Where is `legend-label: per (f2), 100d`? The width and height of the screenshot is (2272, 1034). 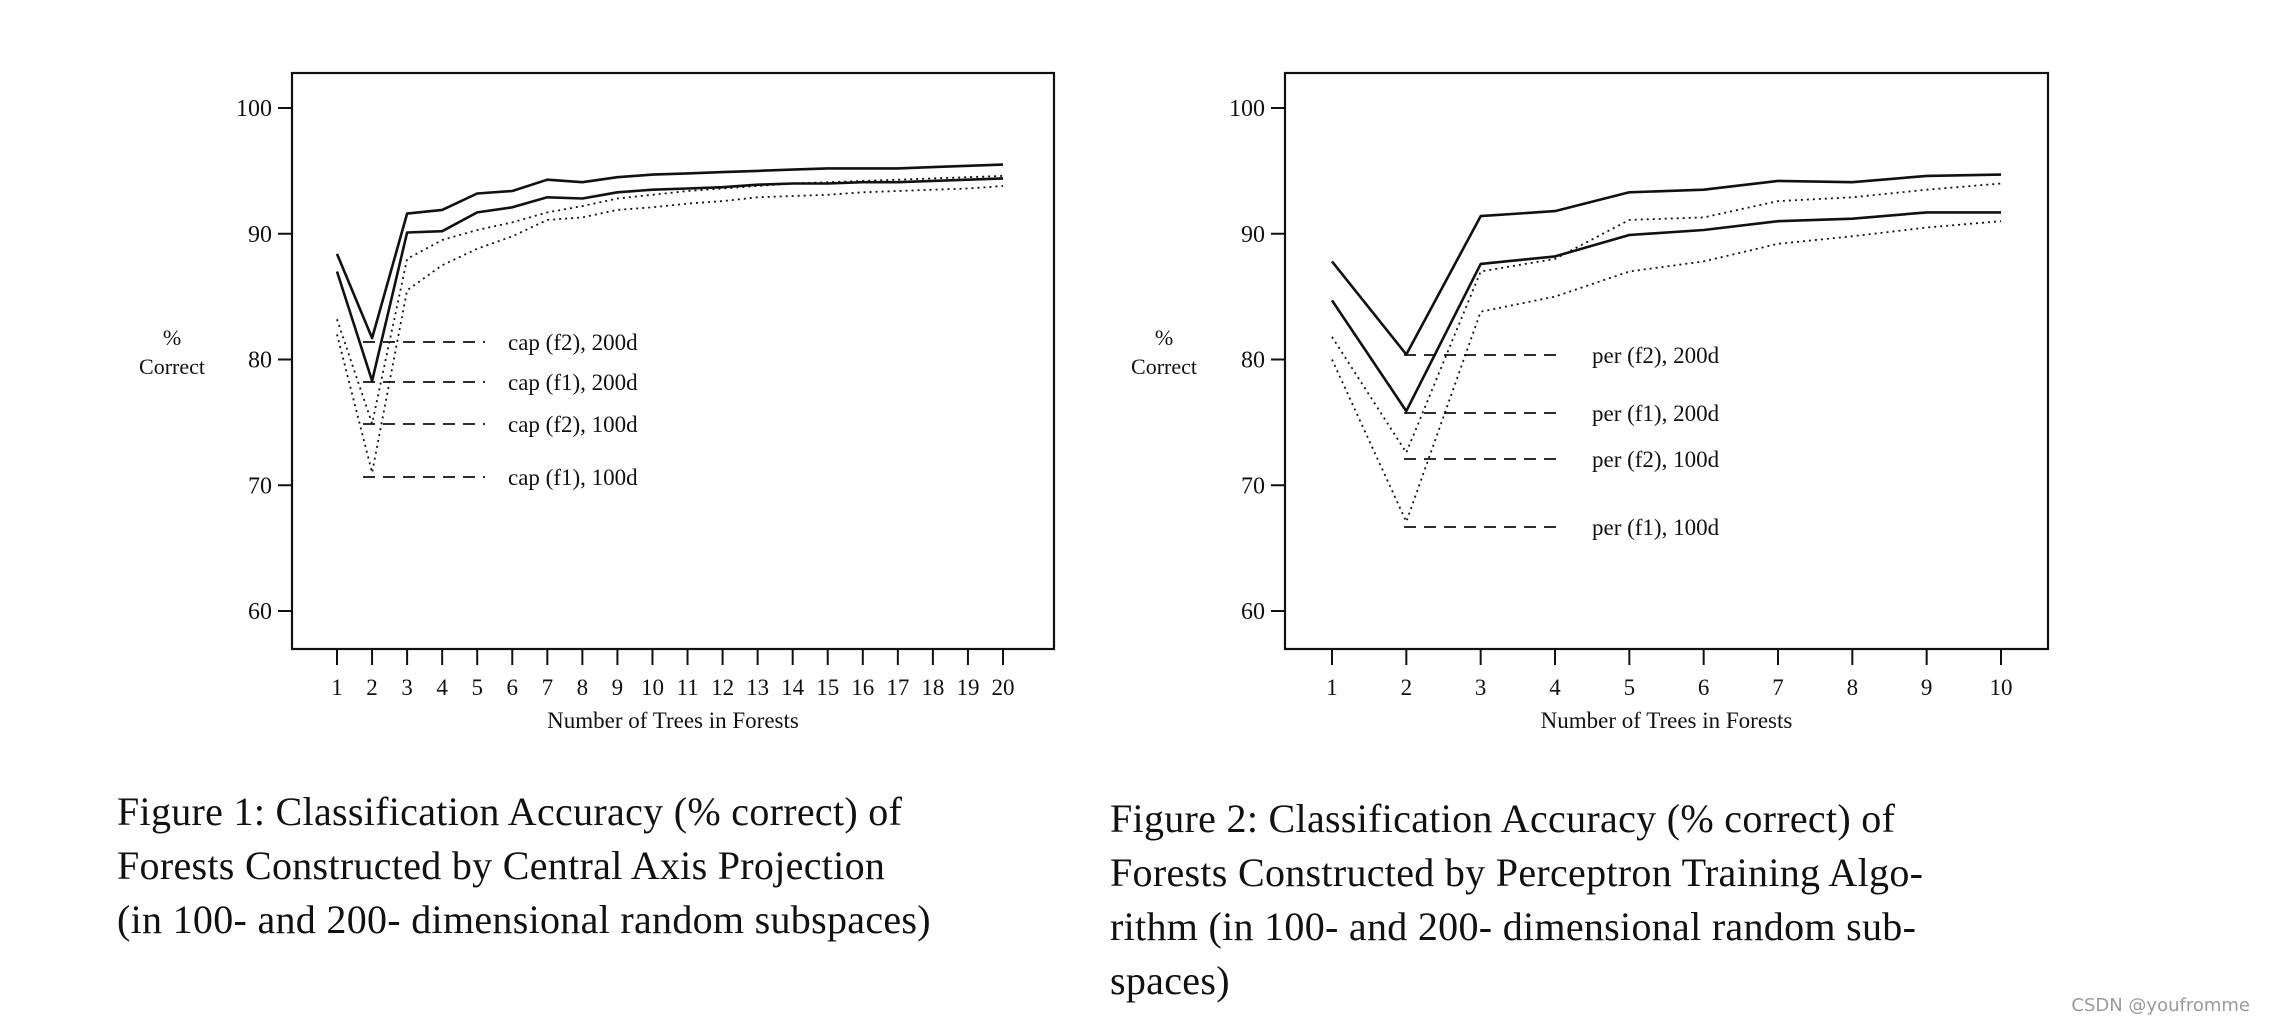 legend-label: per (f2), 100d is located at coordinates (1656, 459).